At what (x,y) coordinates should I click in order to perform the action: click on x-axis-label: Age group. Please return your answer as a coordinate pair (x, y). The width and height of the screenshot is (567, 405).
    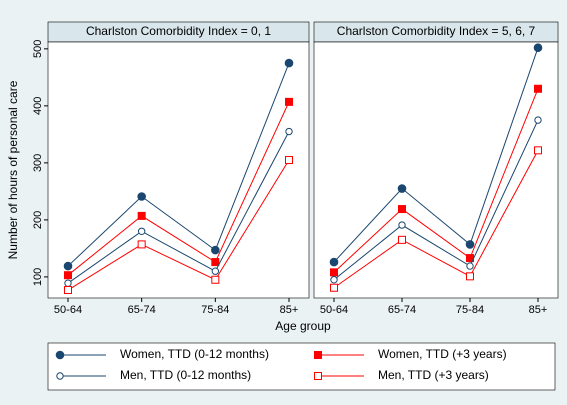
    Looking at the image, I should click on (303, 326).